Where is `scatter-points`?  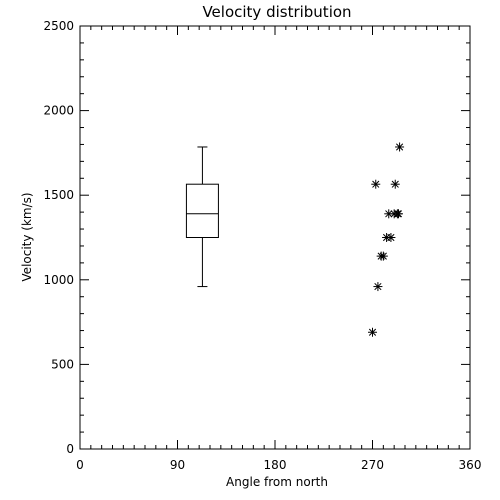
scatter-points is located at coordinates (386, 239).